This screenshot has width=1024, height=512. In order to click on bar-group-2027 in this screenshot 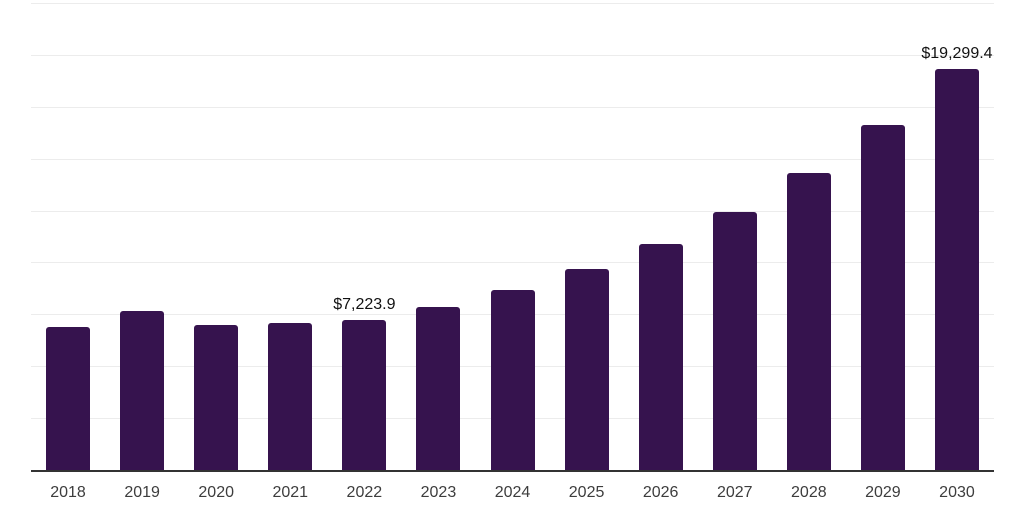, I will do `click(735, 235)`.